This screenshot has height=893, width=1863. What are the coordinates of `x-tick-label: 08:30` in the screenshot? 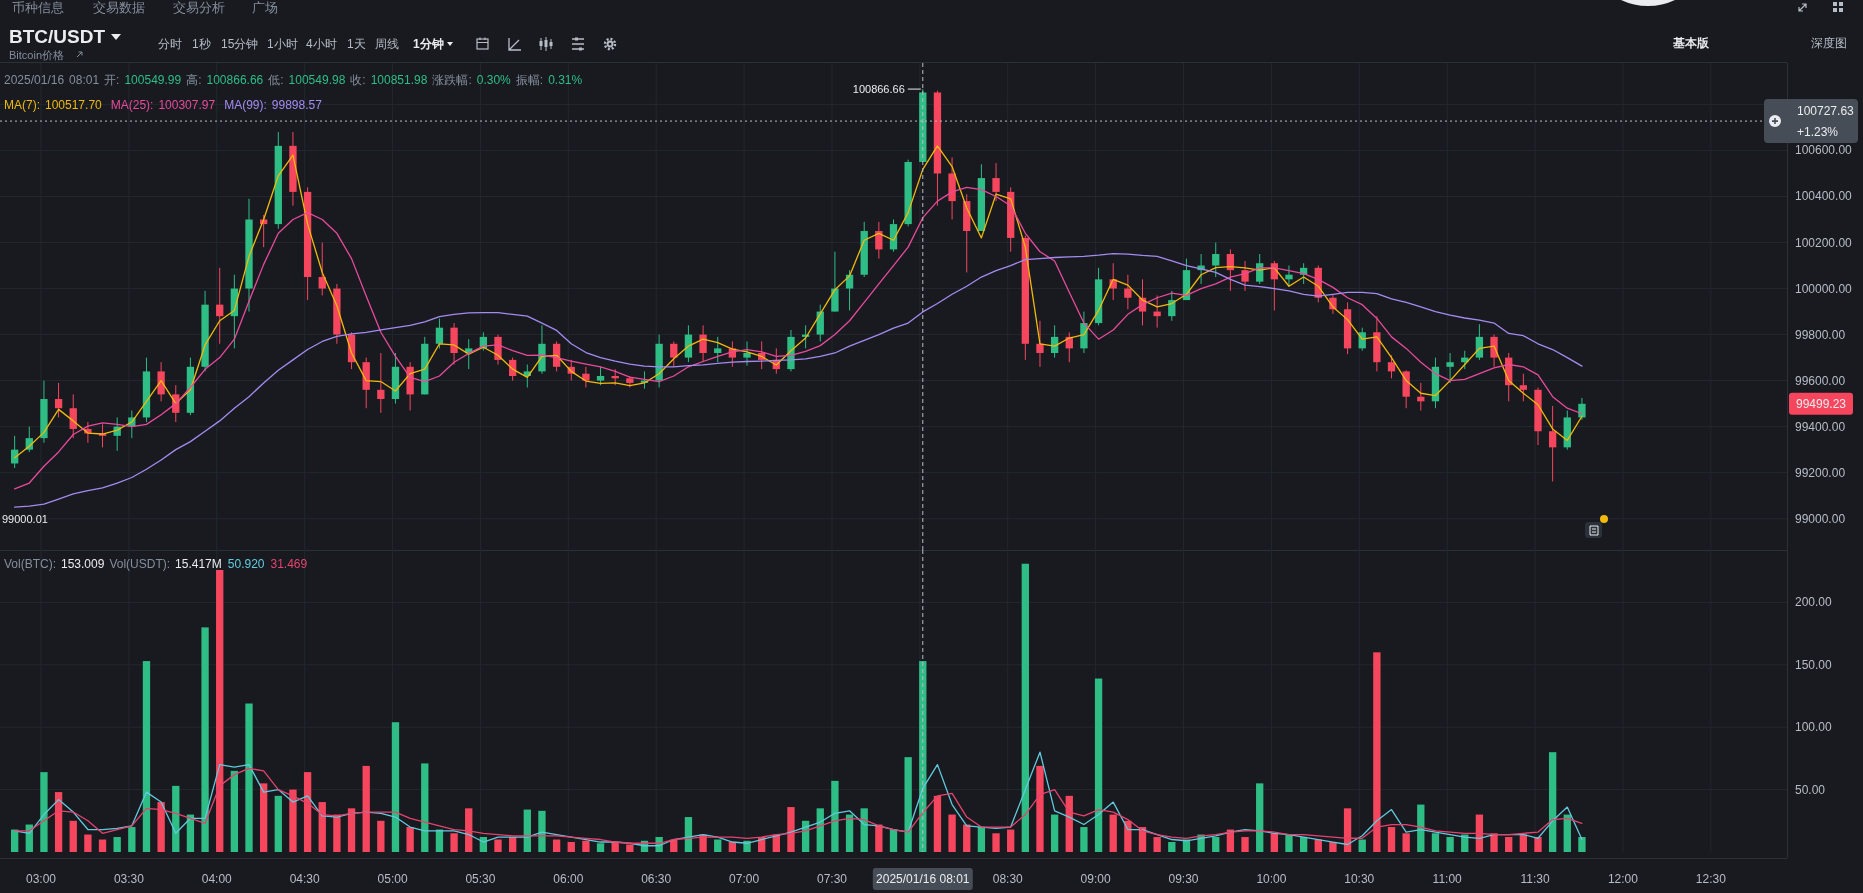 It's located at (1008, 879).